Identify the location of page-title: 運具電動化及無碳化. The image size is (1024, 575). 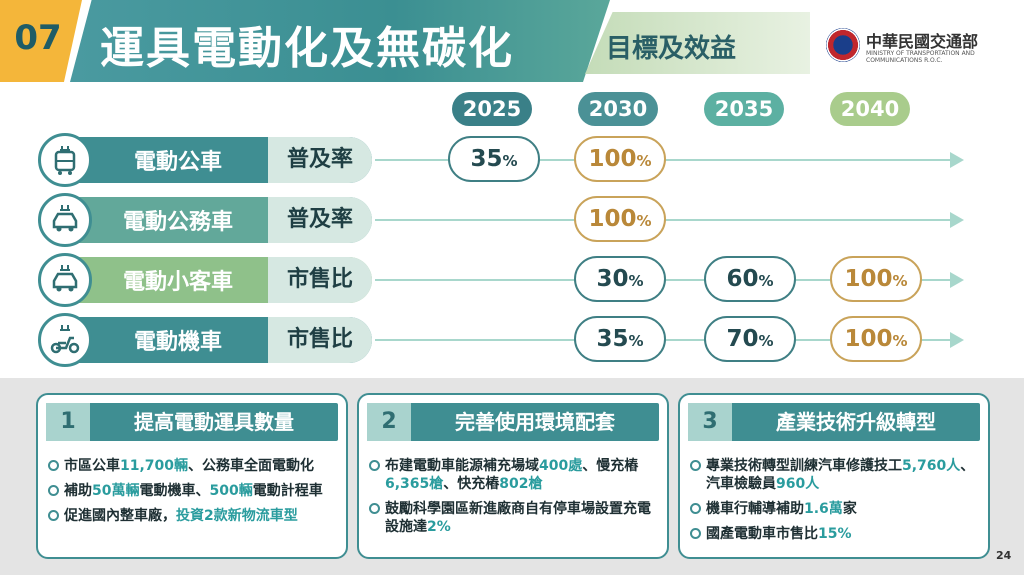
(307, 48).